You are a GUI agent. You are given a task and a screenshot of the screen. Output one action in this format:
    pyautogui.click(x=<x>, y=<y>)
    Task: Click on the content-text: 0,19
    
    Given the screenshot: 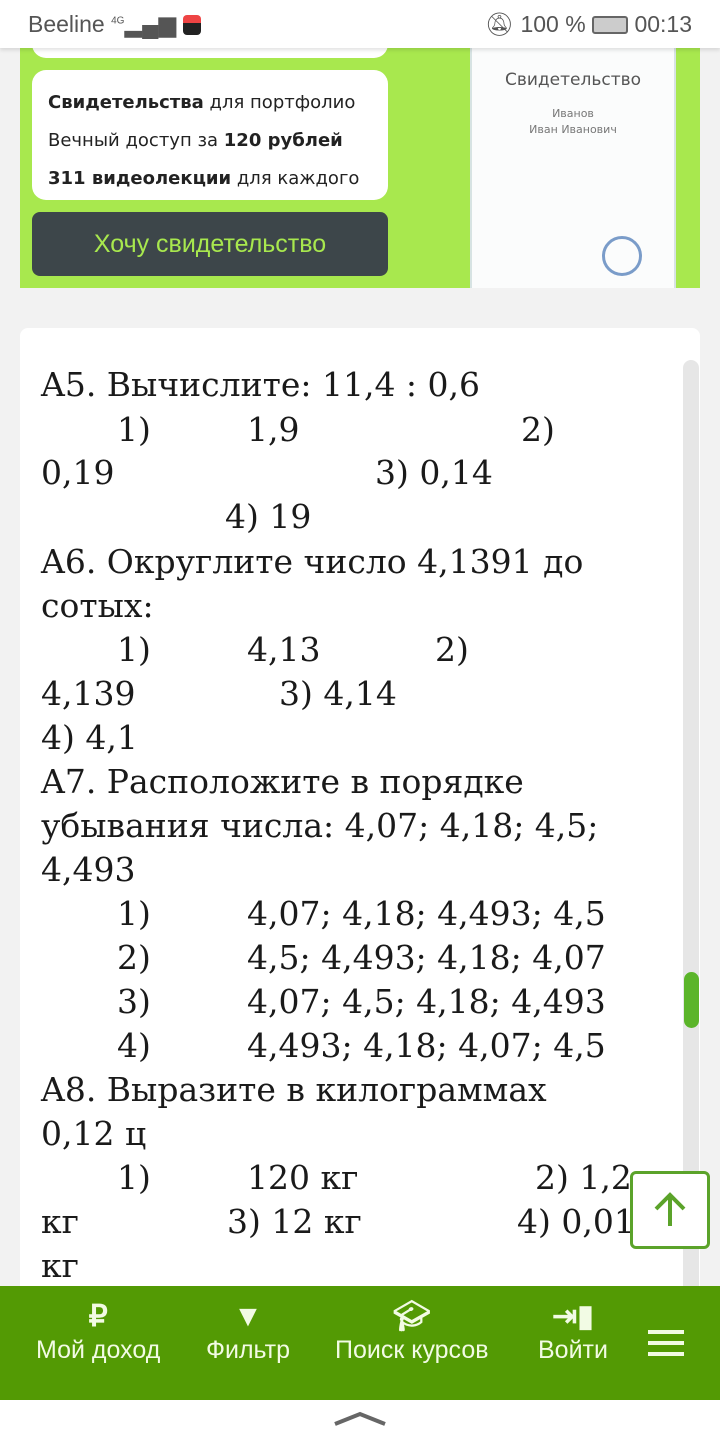 What is the action you would take?
    pyautogui.click(x=78, y=472)
    